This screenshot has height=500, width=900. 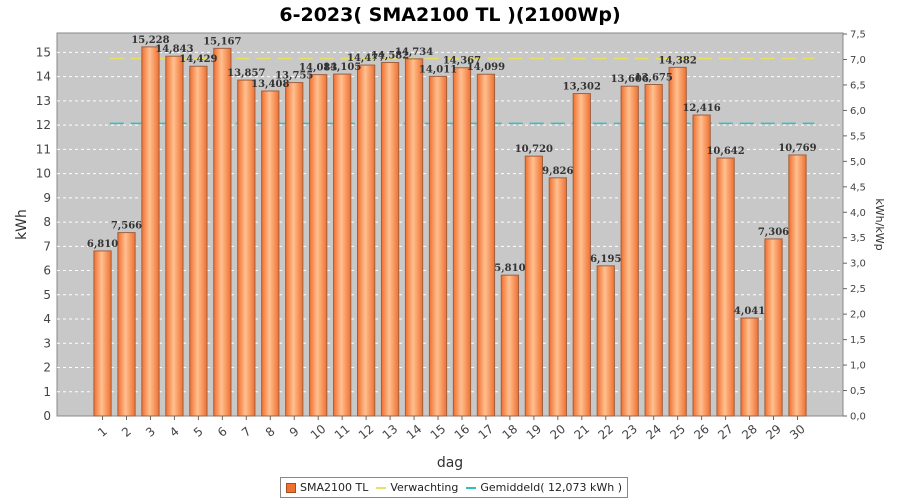 I want to click on y-tick-label: 14, so click(x=43, y=77).